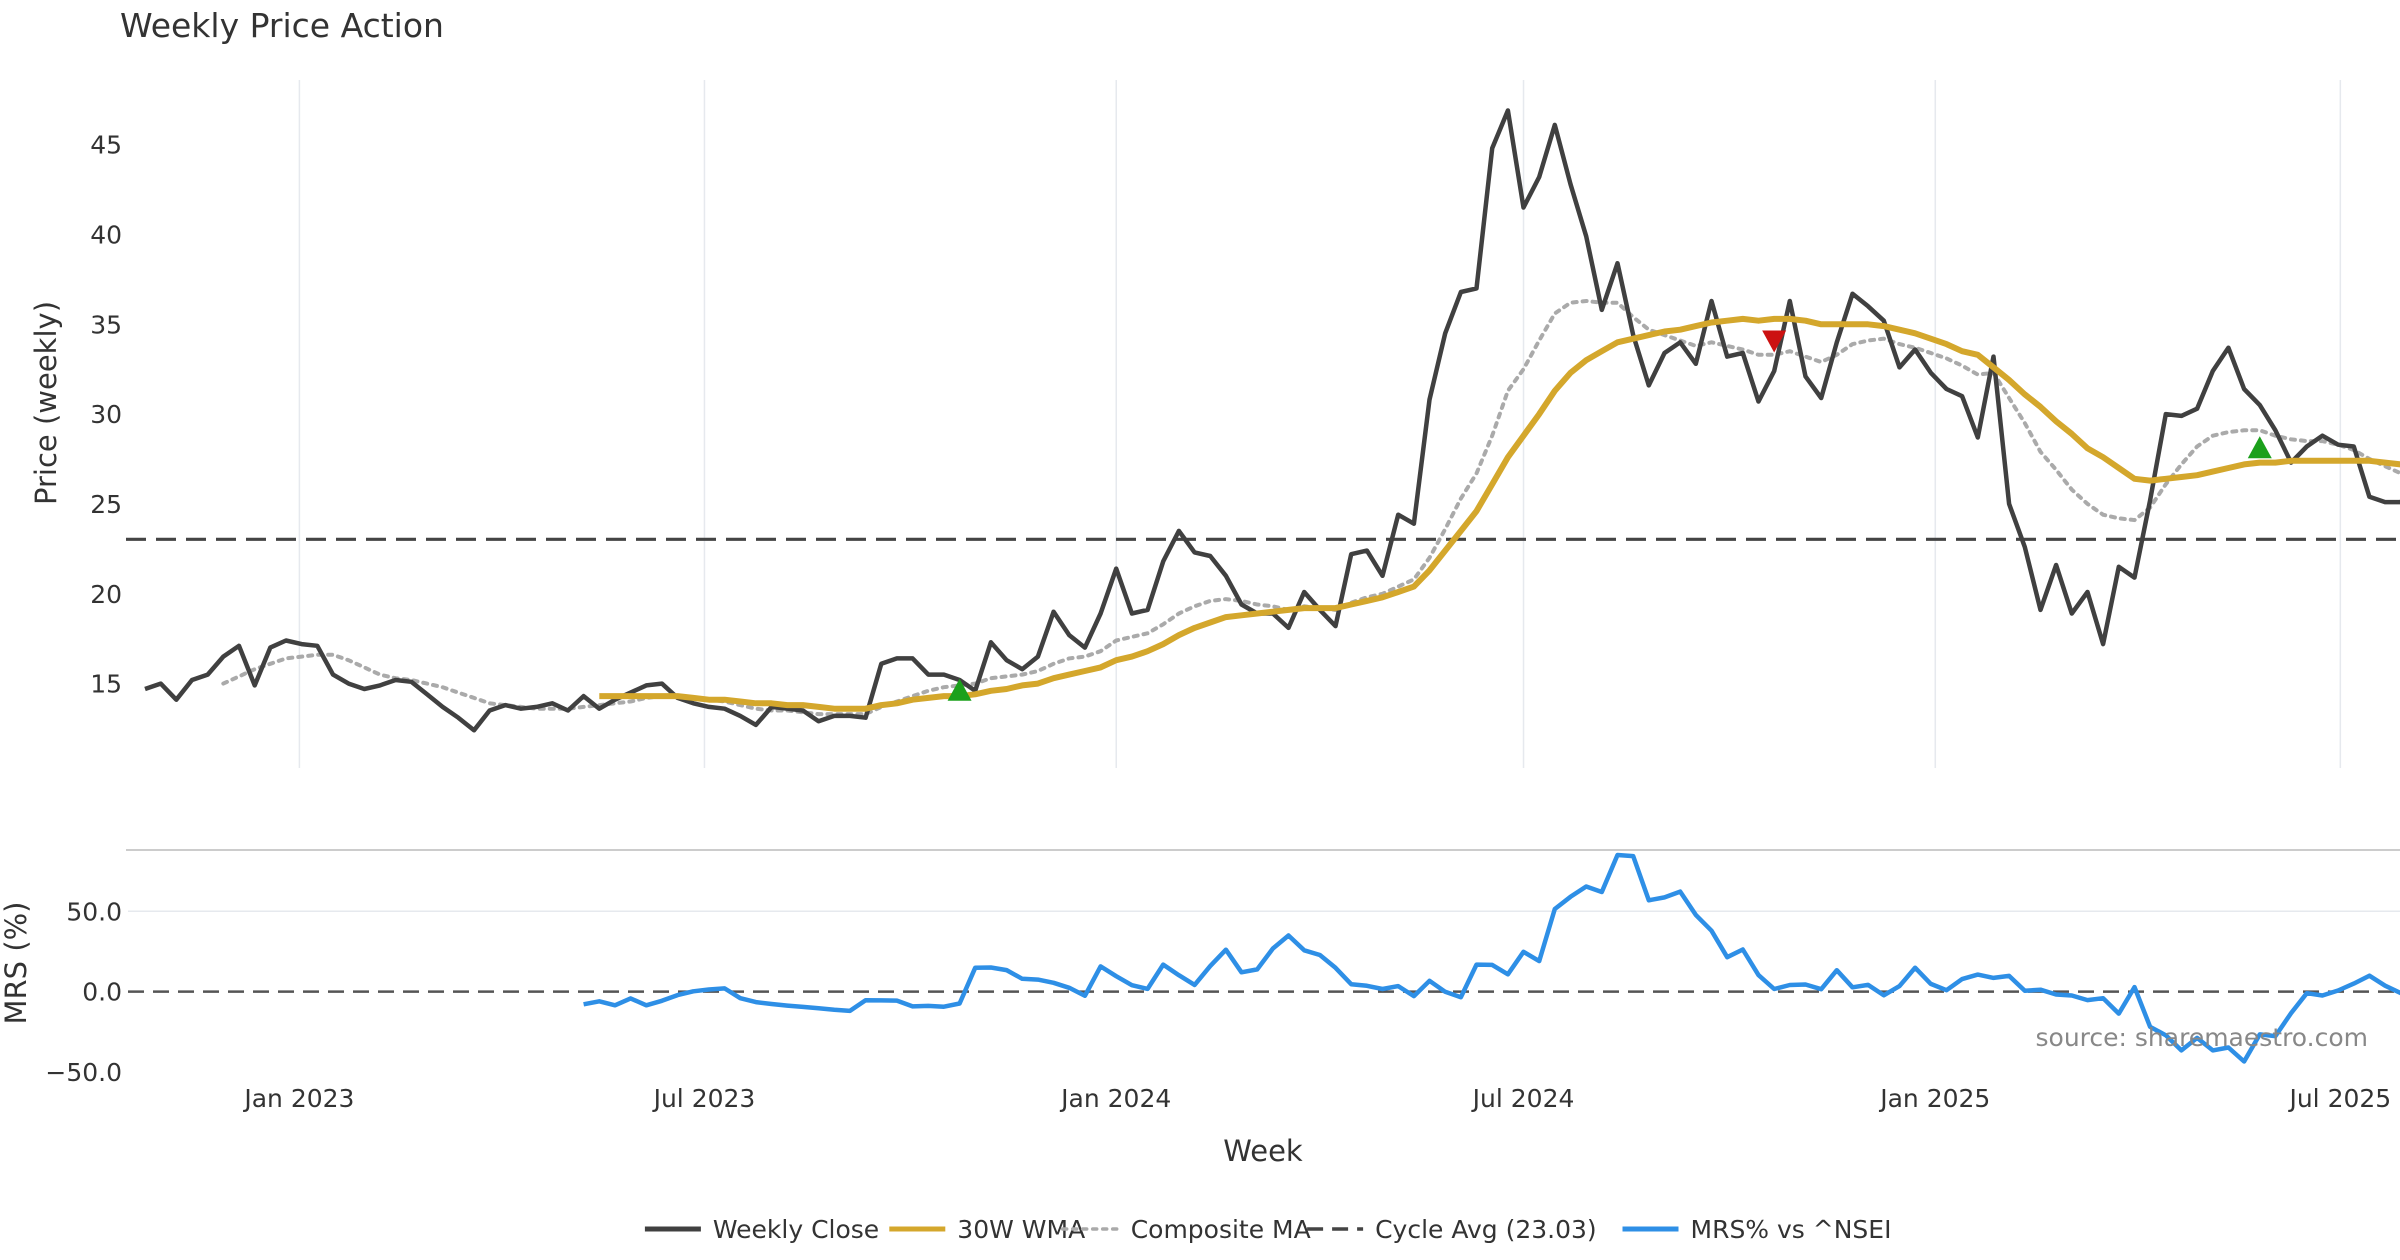  I want to click on x-tick-label: Jan 2025, so click(1934, 1098).